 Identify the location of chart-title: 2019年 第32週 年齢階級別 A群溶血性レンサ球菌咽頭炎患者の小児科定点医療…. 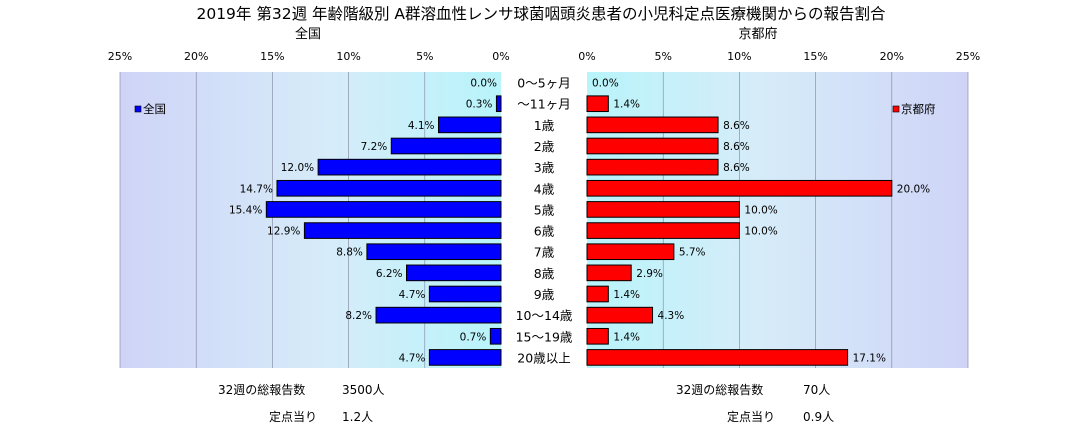
(541, 14).